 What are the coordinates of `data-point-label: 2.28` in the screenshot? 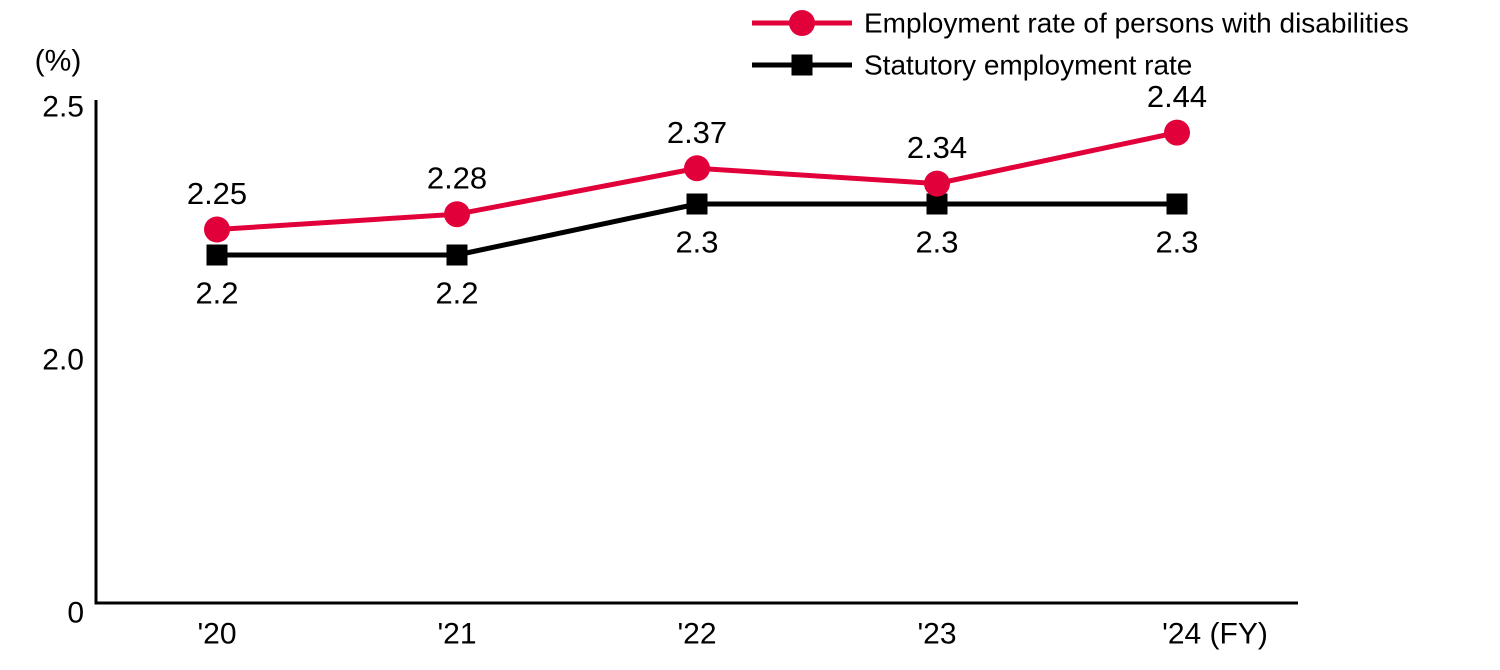 It's located at (457, 178).